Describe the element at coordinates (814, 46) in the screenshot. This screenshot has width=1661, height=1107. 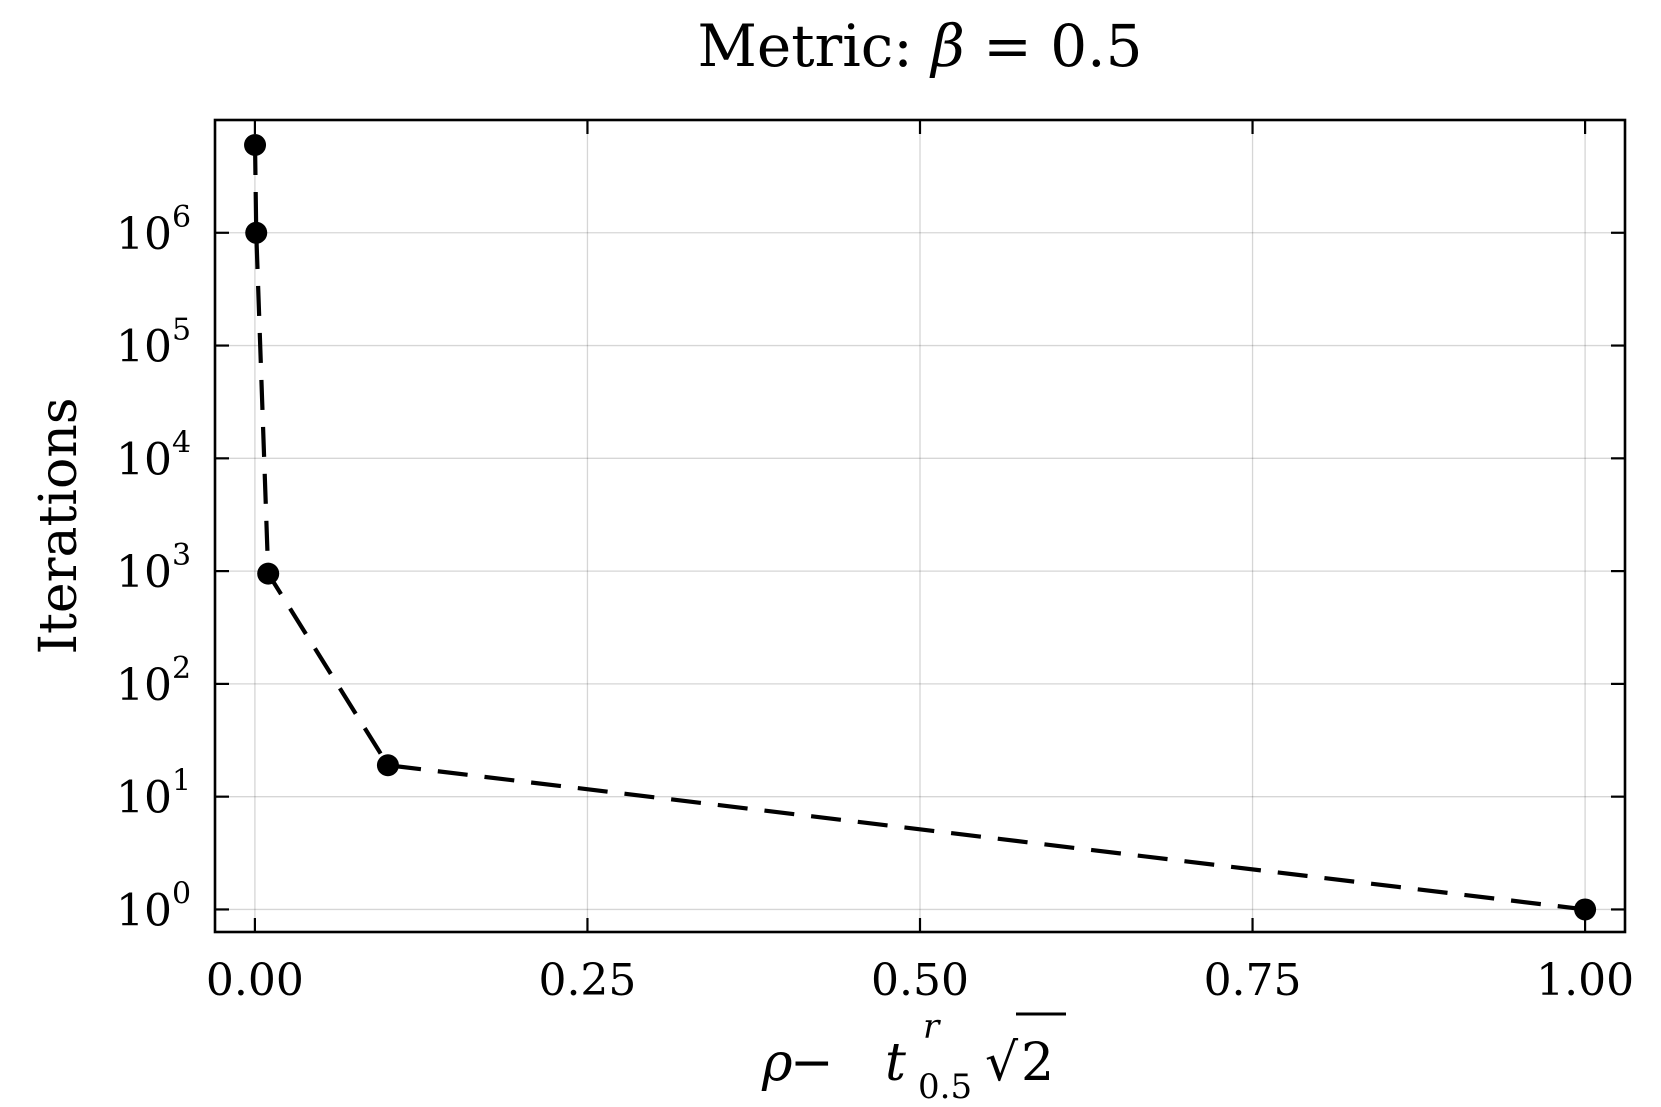
I see `chart-title-prefix: Metric:` at that location.